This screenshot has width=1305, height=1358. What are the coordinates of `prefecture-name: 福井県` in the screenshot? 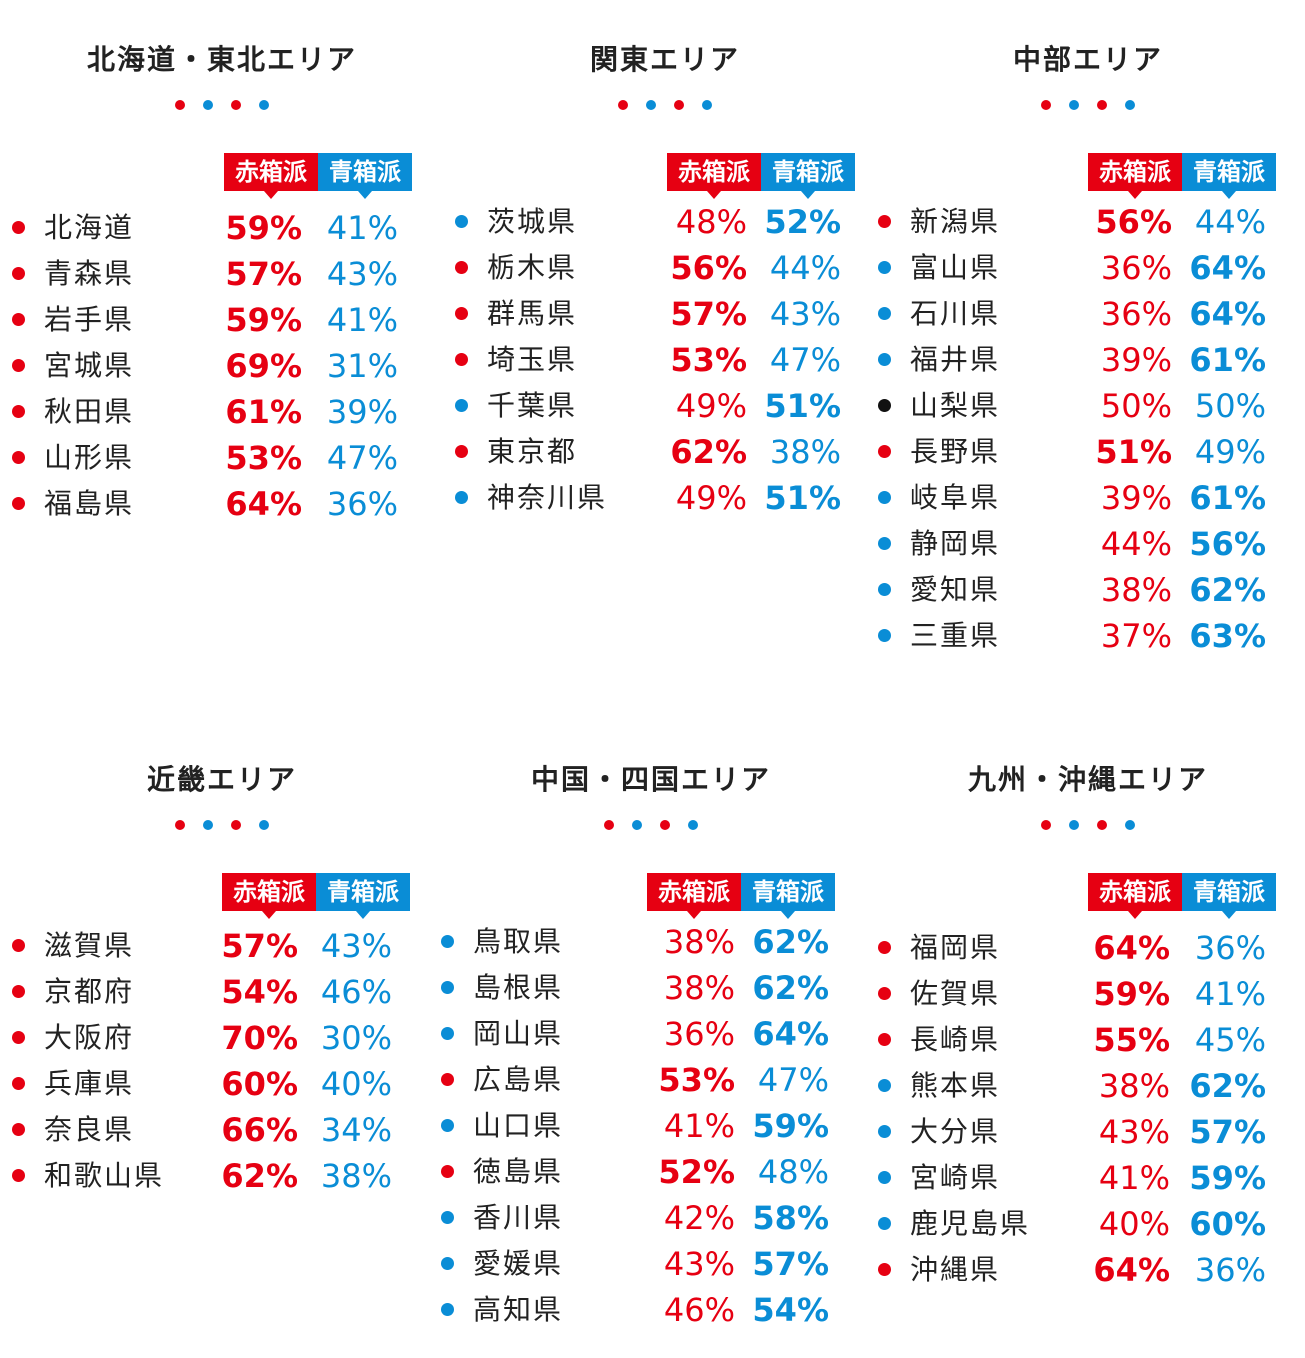 It's located at (955, 359).